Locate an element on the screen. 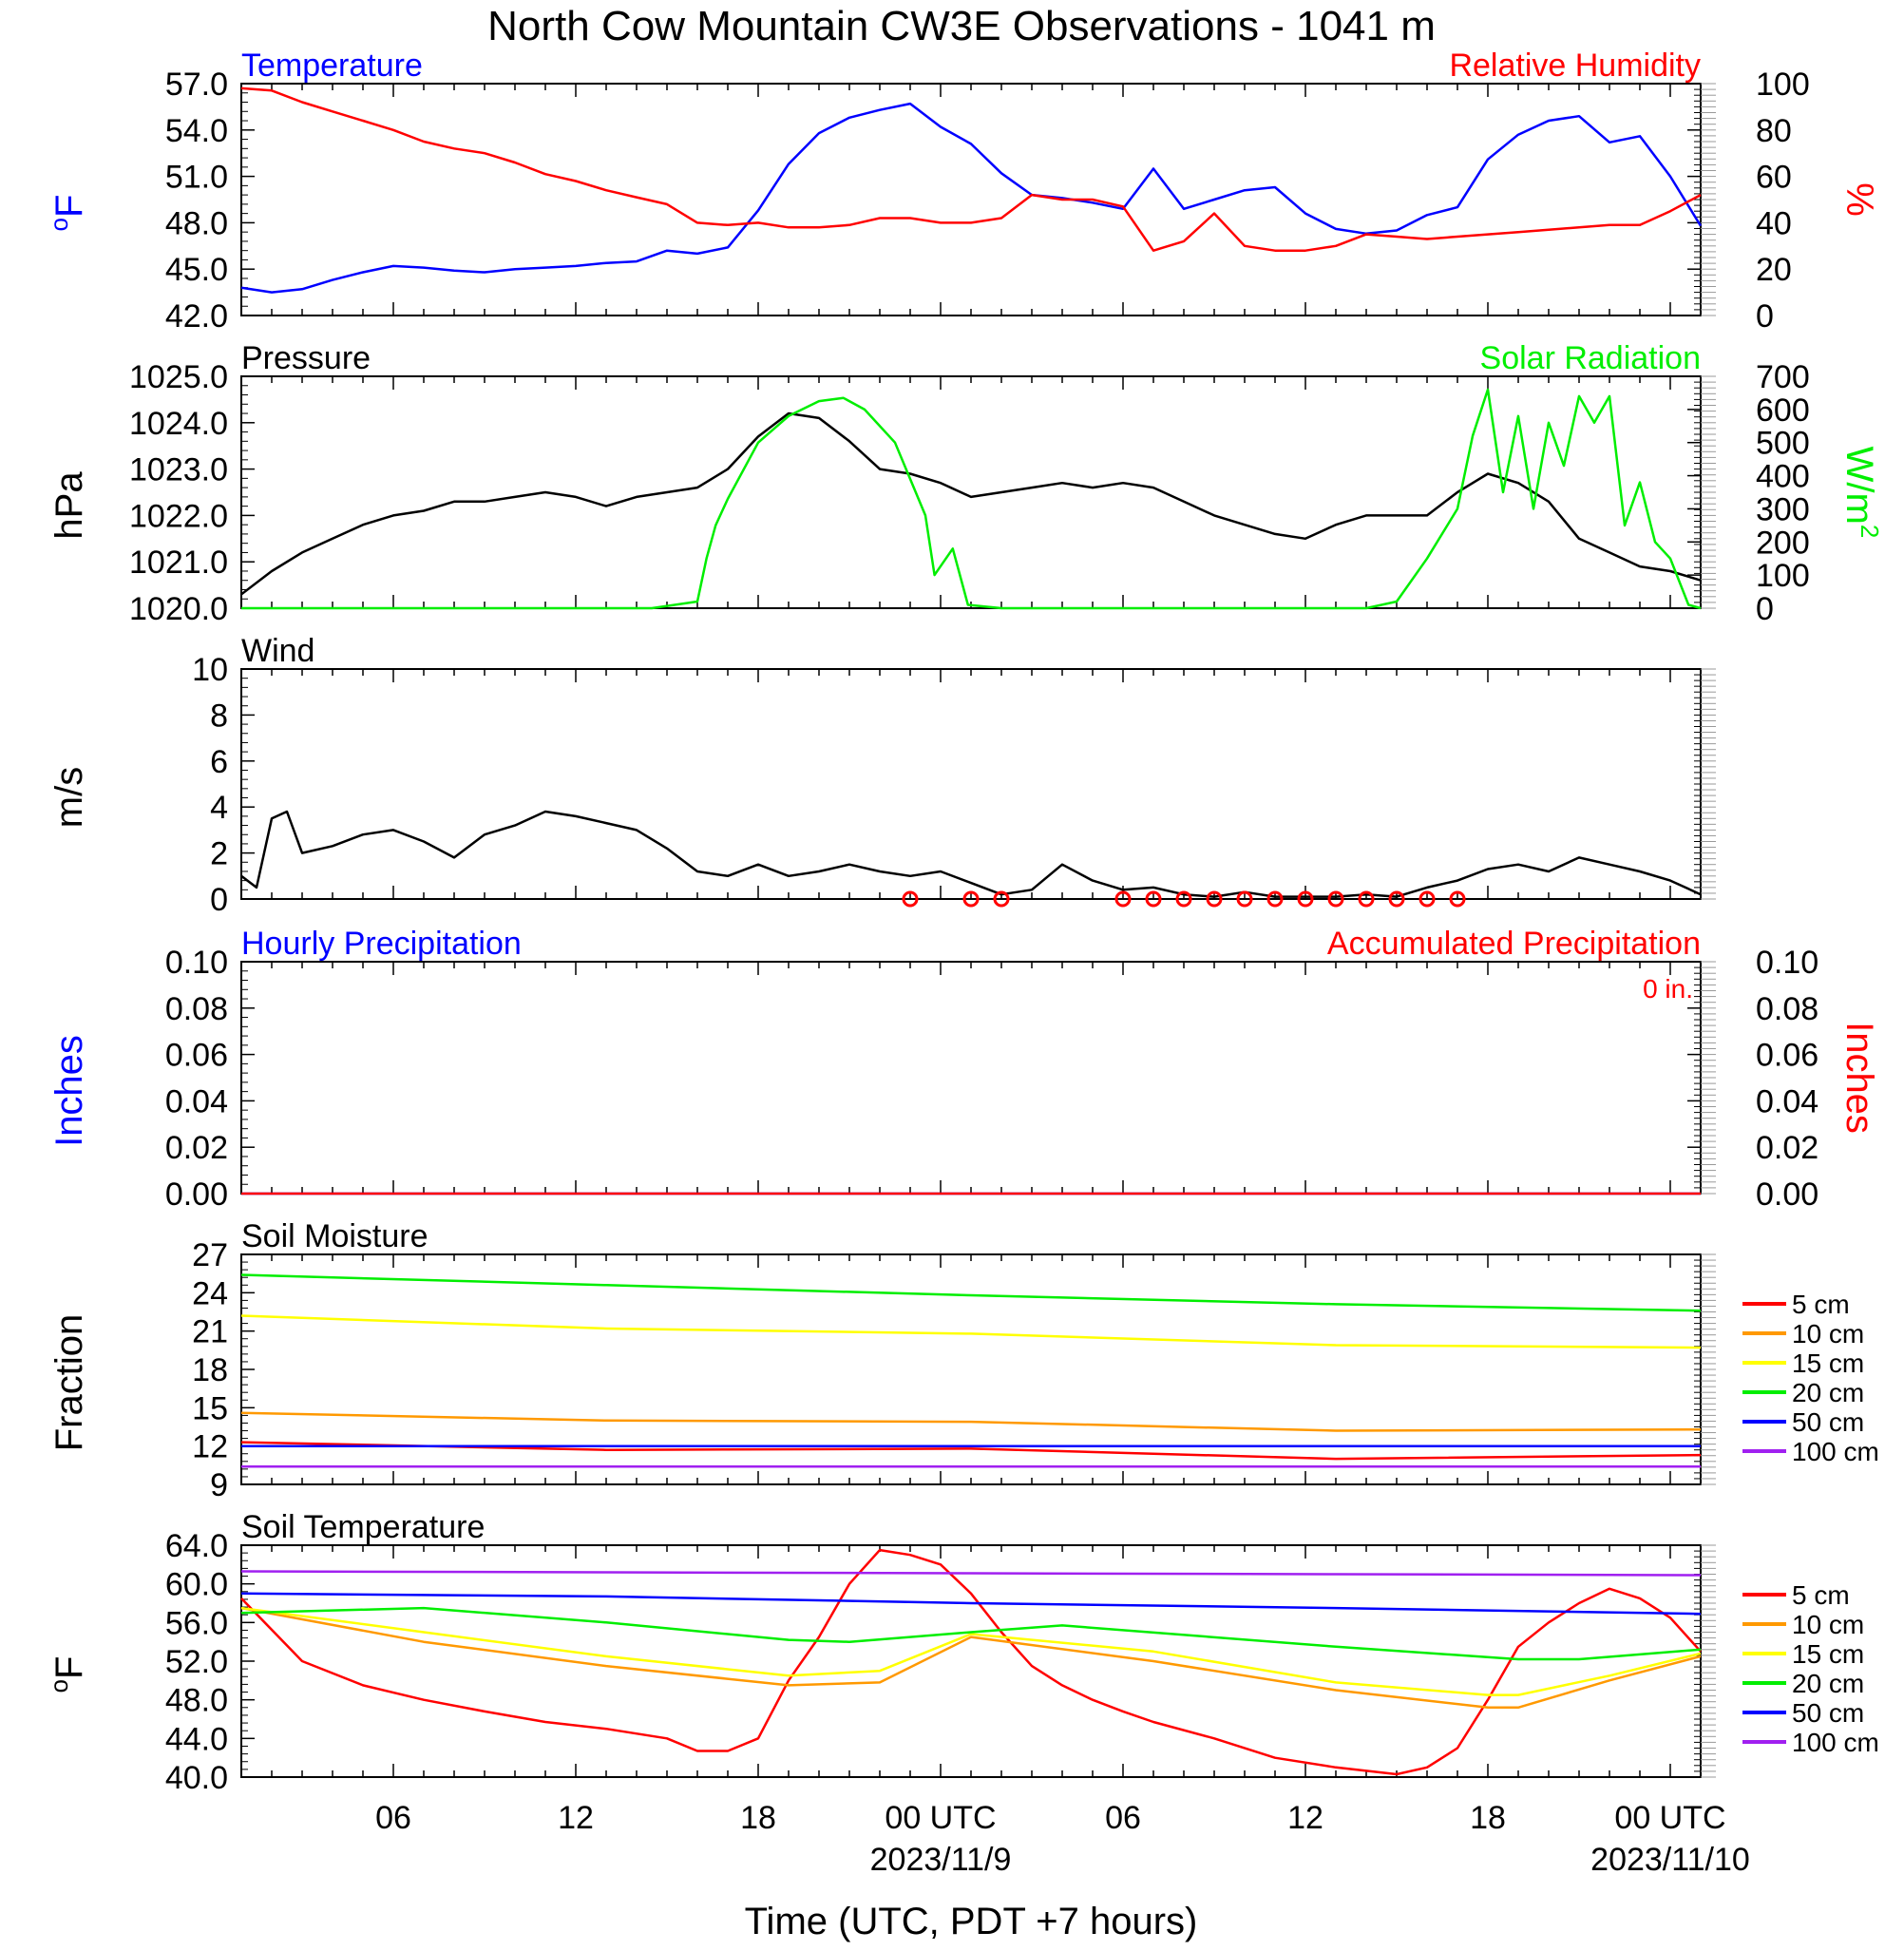 This screenshot has height=1951, width=1904. series-line-soil-moisture-20-cm is located at coordinates (971, 1292).